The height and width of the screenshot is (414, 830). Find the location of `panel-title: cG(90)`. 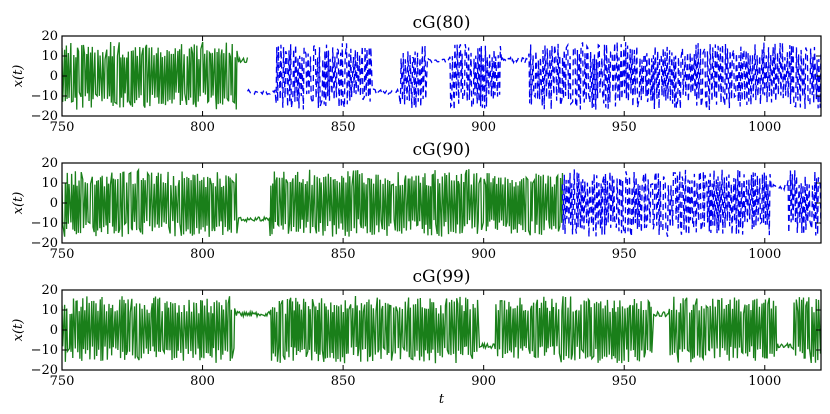

panel-title: cG(90) is located at coordinates (442, 150).